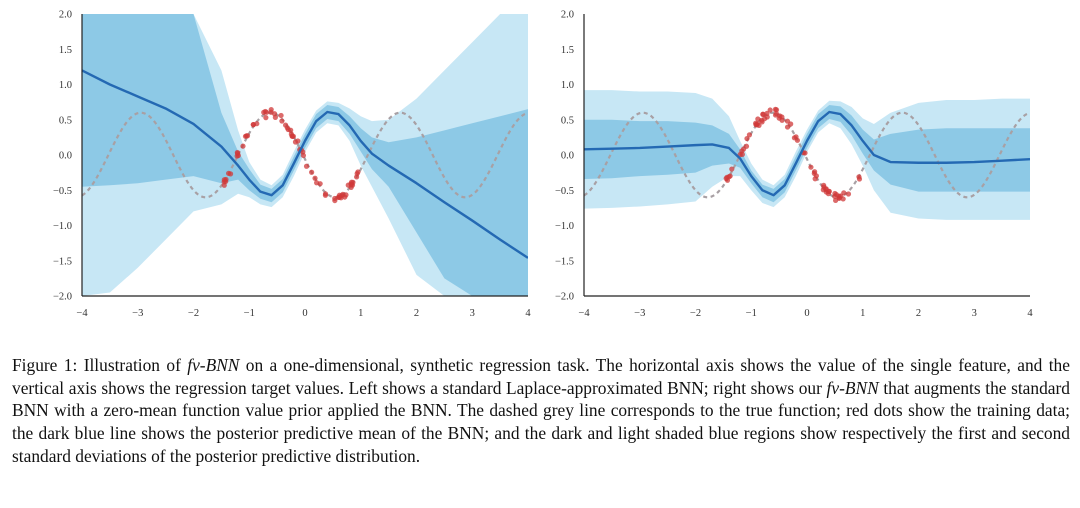 This screenshot has width=1080, height=508. I want to click on caption-method-name-2: fv-BNN, so click(852, 387).